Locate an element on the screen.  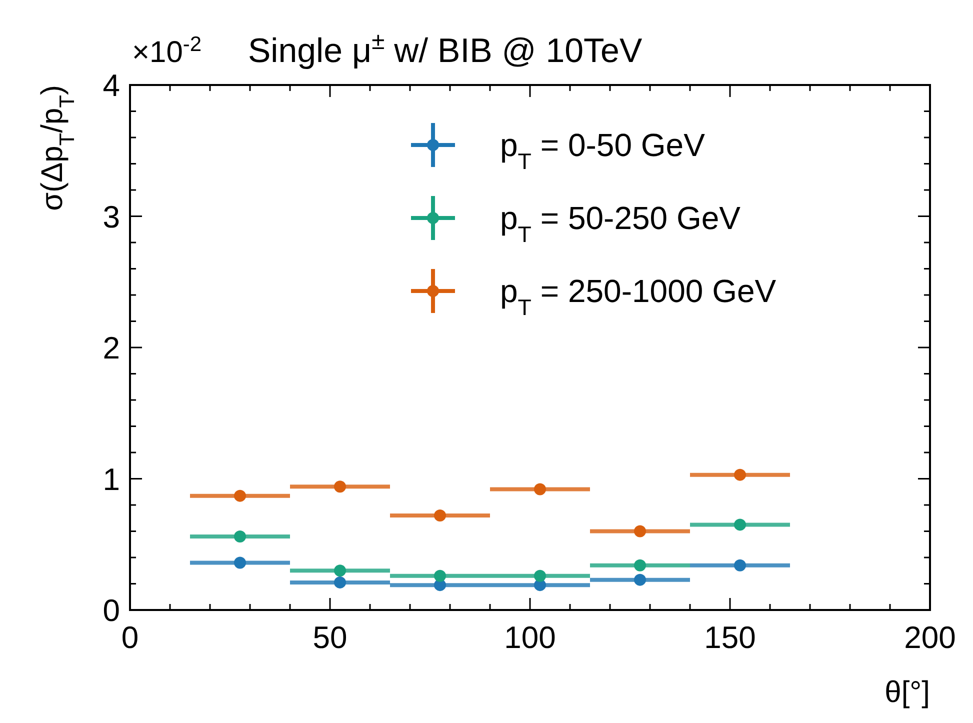
legend-label: p$_{T}$ = 0-50 GeV is located at coordinates (603, 150).